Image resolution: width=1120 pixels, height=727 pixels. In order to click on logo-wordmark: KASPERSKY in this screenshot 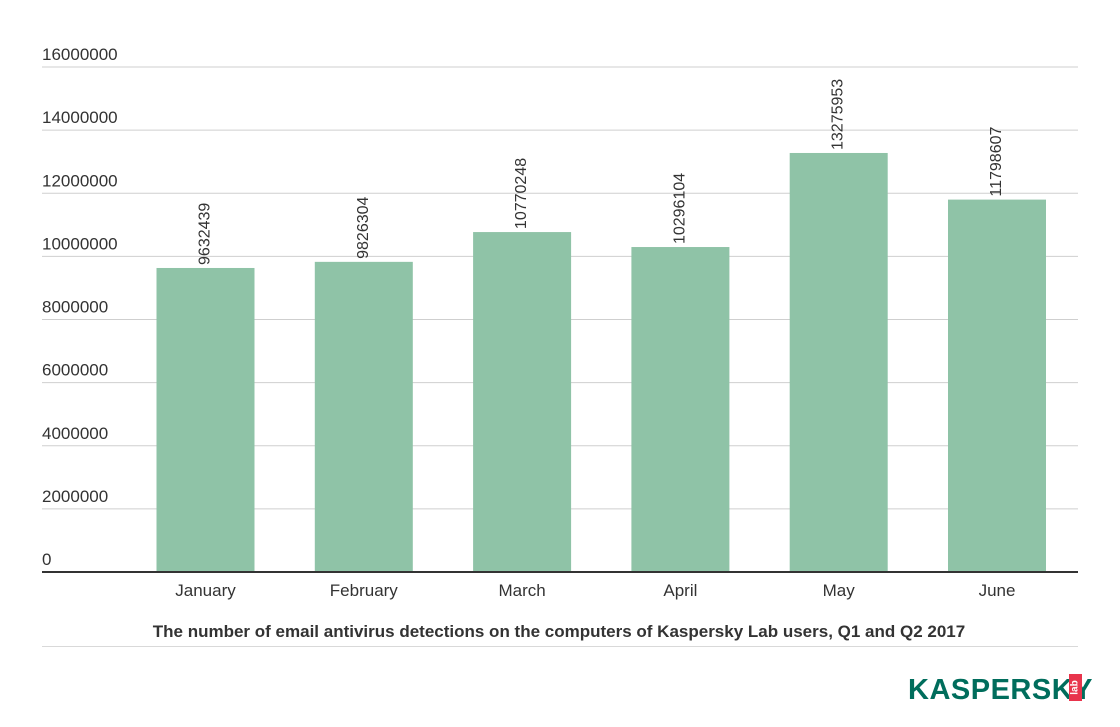, I will do `click(1000, 690)`.